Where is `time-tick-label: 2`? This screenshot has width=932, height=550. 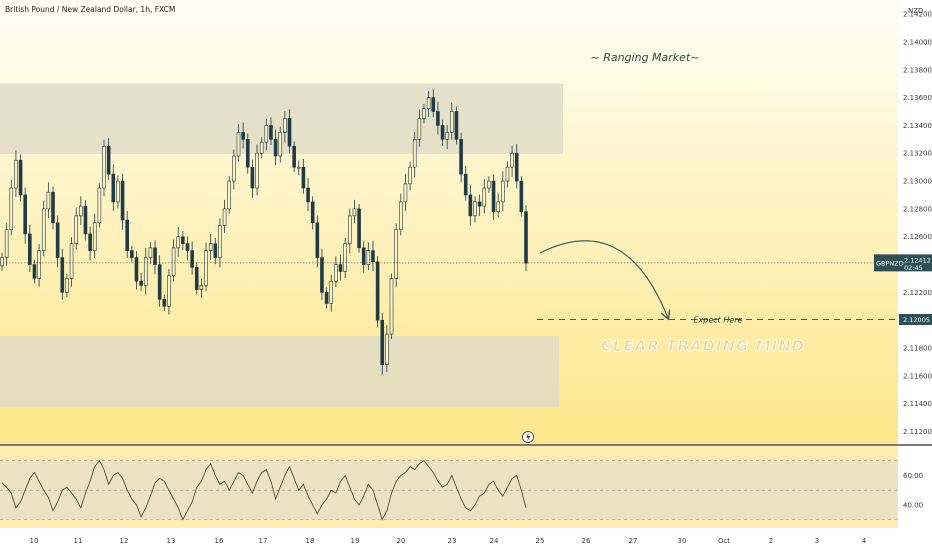
time-tick-label: 2 is located at coordinates (771, 541).